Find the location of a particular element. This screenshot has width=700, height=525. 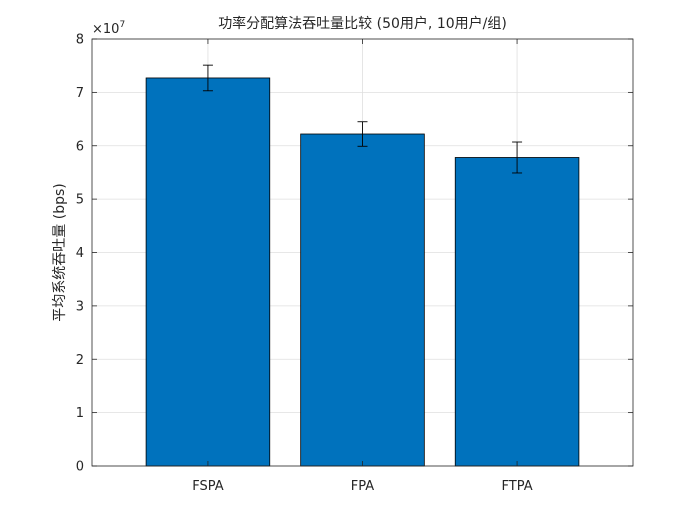

y-tick-label: 0 is located at coordinates (80, 467).